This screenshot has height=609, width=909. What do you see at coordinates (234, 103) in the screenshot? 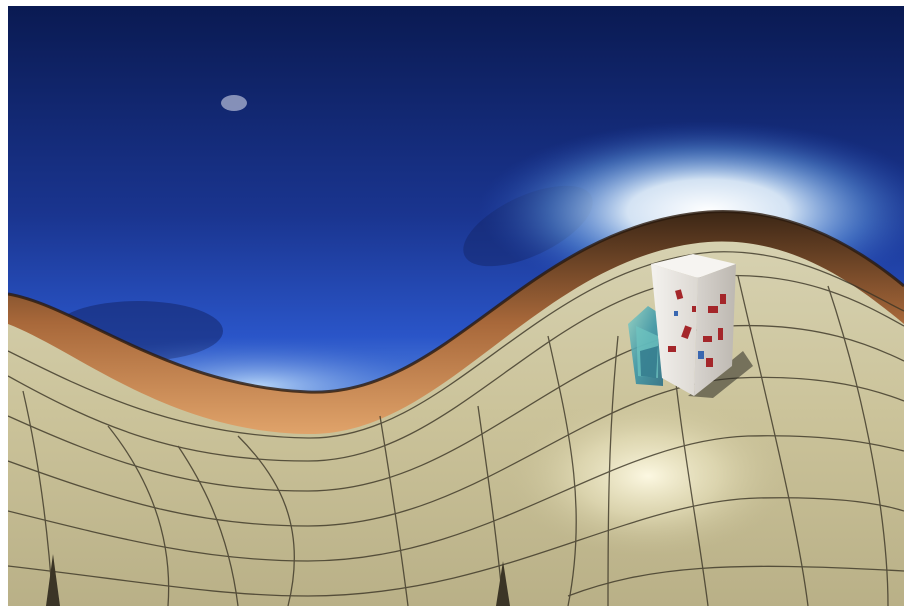
I see `moon` at bounding box center [234, 103].